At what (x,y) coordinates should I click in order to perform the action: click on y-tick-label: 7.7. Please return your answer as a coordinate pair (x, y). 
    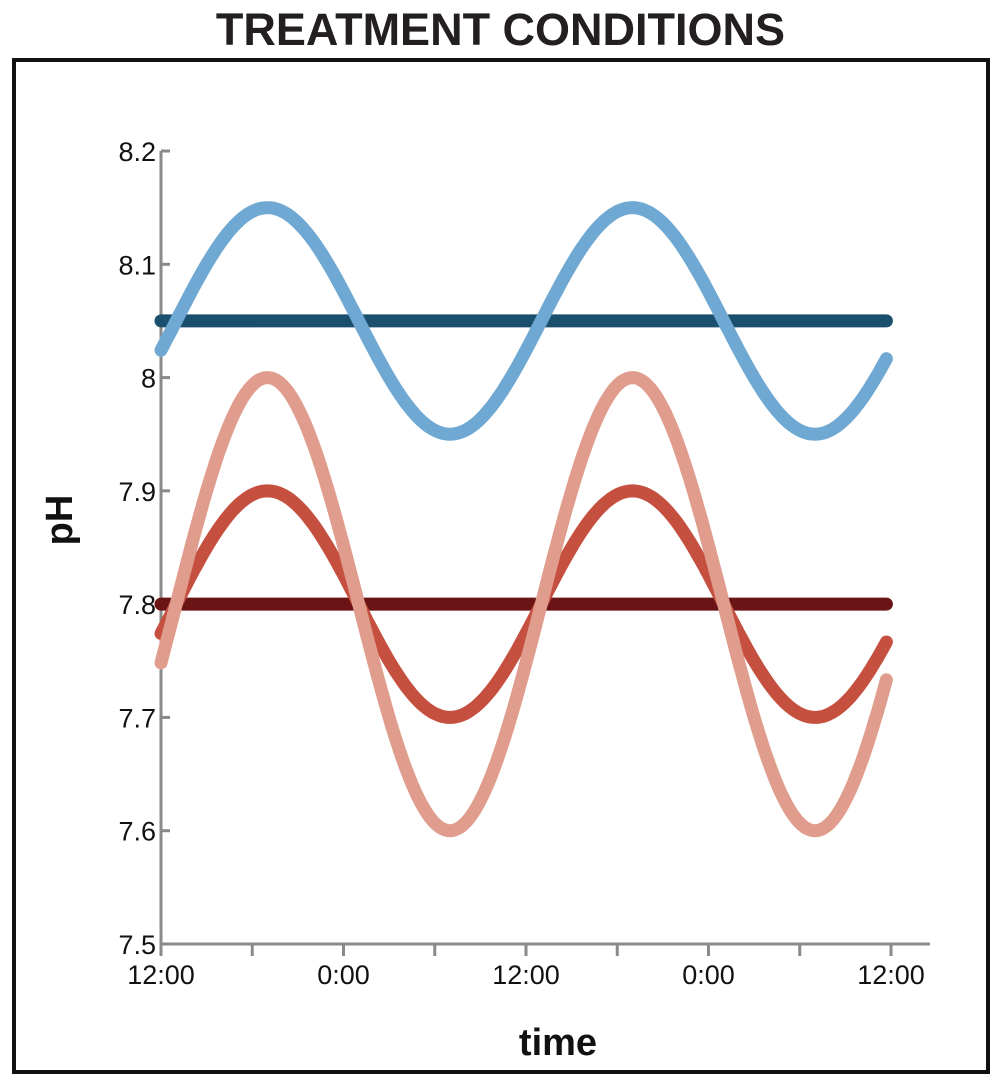
    Looking at the image, I should click on (137, 718).